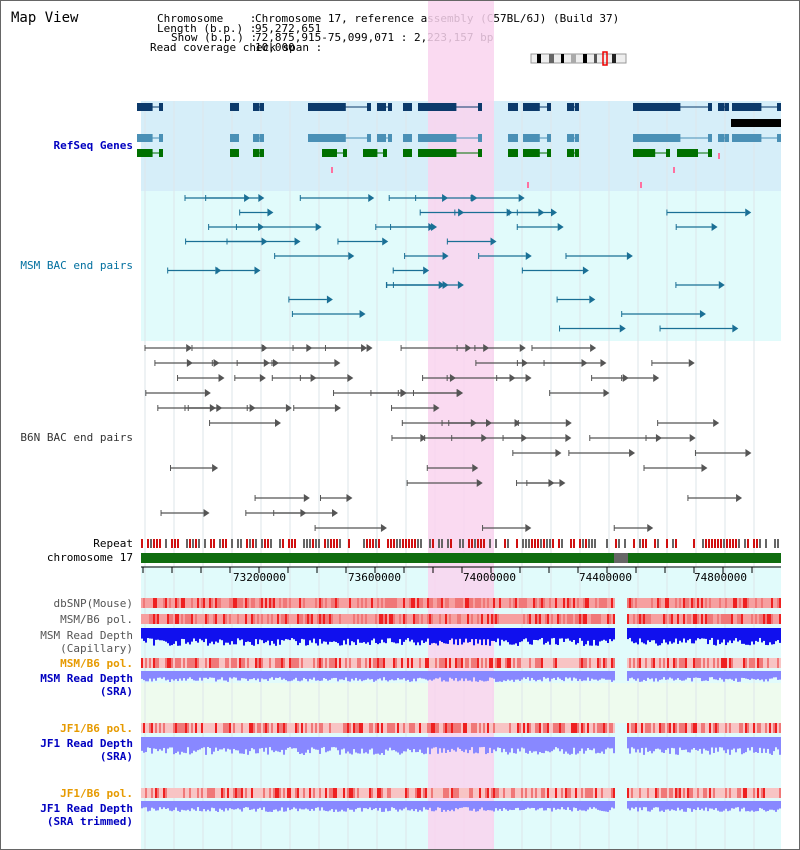 This screenshot has height=850, width=800. Describe the element at coordinates (288, 408) in the screenshot. I see `bac-end-arrow` at that location.